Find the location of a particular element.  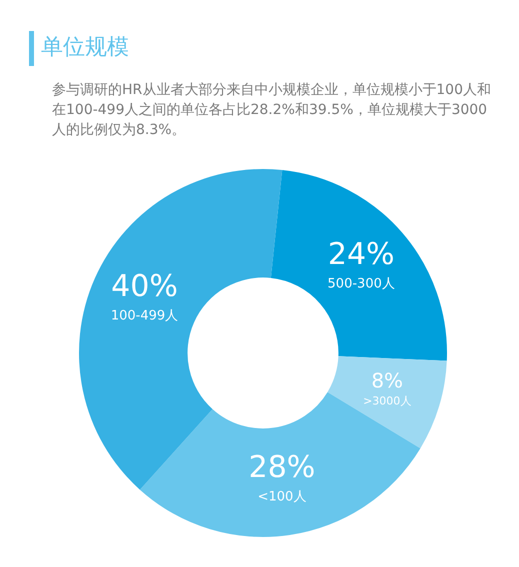

data-label: 8% is located at coordinates (387, 380).